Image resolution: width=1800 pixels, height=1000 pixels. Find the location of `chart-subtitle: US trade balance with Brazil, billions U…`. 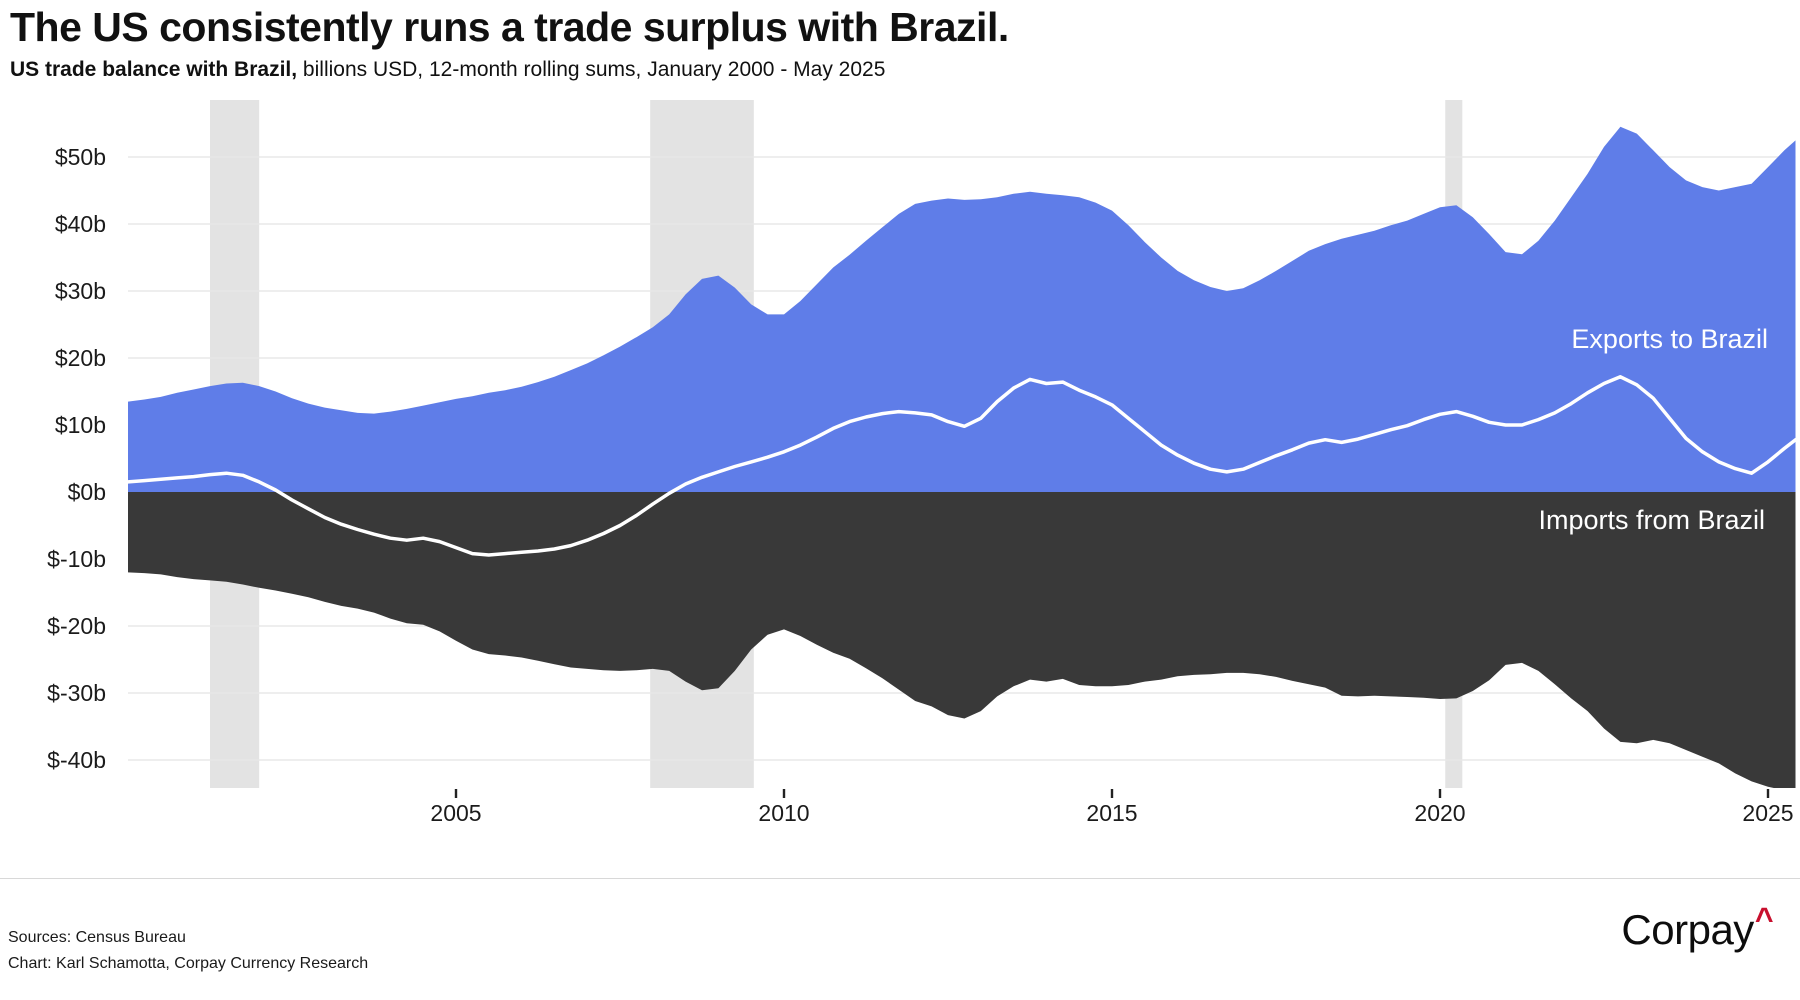

chart-subtitle: US trade balance with Brazil, billions U… is located at coordinates (447, 70).